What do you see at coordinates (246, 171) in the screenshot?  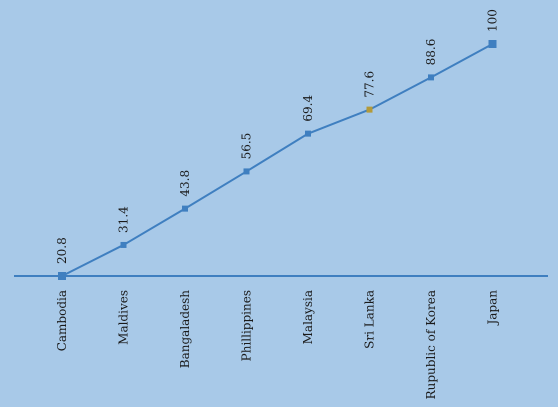 I see `marker-phillippines` at bounding box center [246, 171].